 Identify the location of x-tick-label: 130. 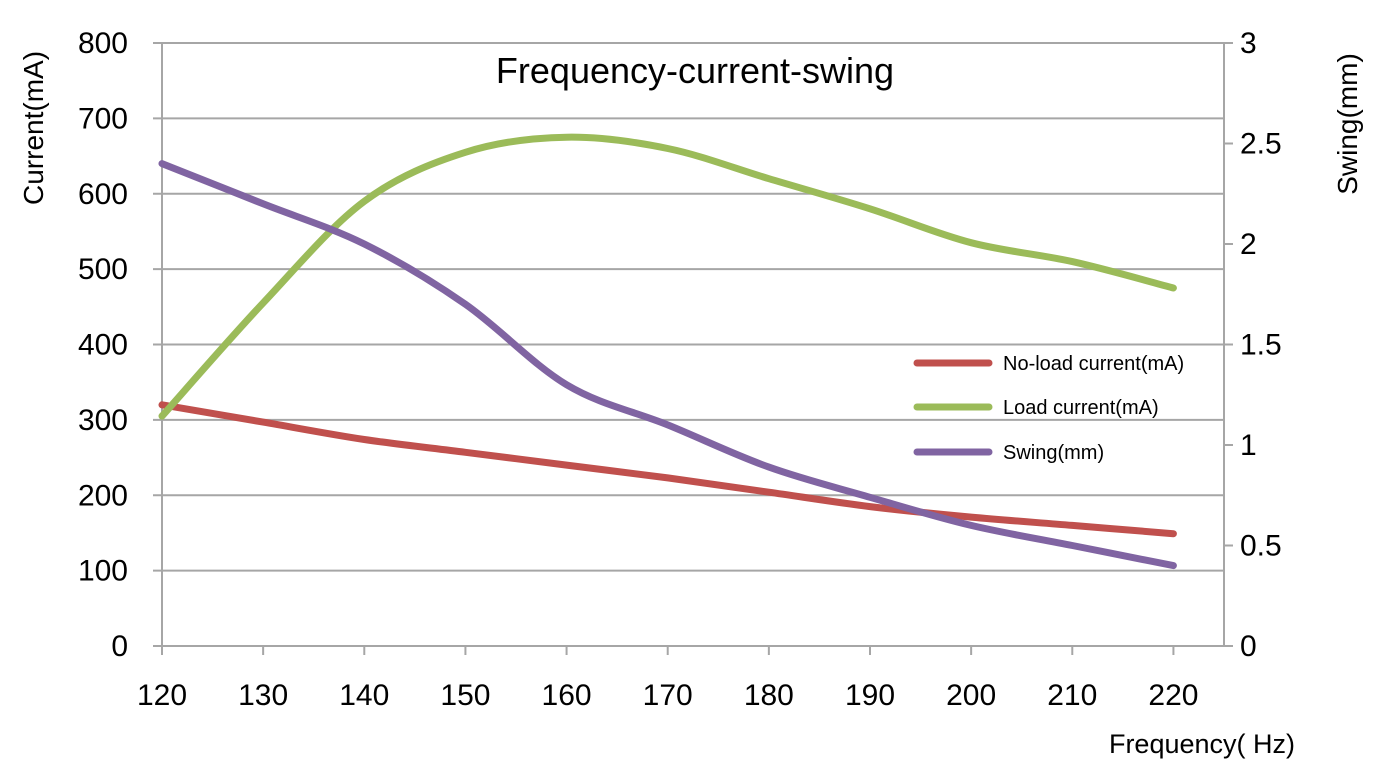
(263, 695).